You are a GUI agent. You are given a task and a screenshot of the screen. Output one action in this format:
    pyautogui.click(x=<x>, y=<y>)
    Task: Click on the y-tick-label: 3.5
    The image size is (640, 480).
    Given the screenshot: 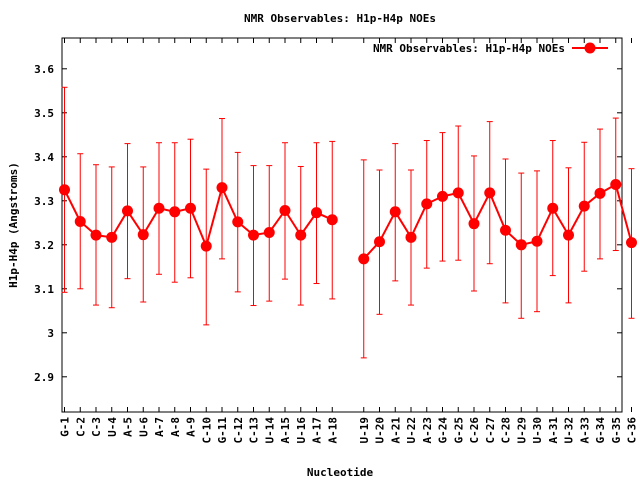 What is the action you would take?
    pyautogui.click(x=44, y=113)
    